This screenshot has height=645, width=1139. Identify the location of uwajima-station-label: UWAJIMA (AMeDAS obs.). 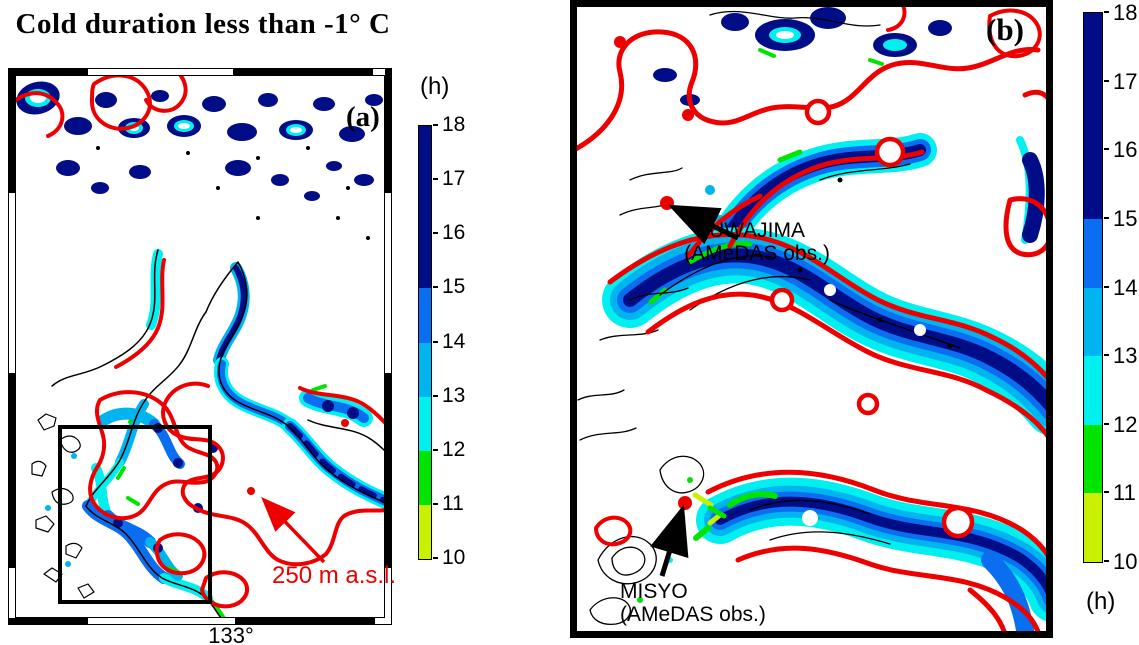
(757, 242).